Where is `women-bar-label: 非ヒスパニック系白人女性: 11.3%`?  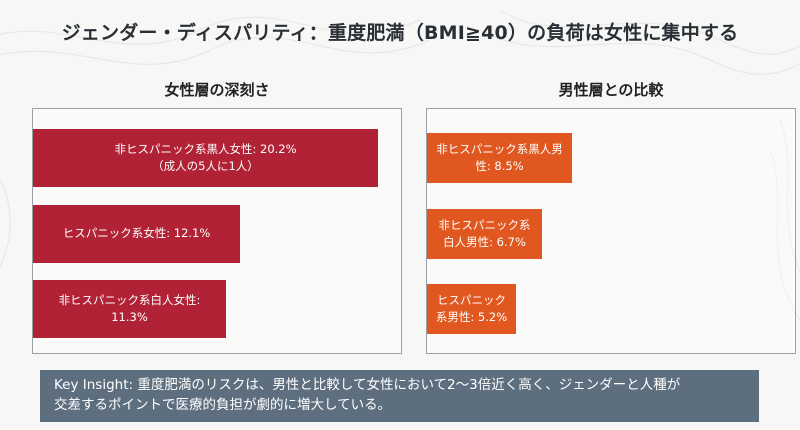 women-bar-label: 非ヒスパニック系白人女性: 11.3% is located at coordinates (129, 308).